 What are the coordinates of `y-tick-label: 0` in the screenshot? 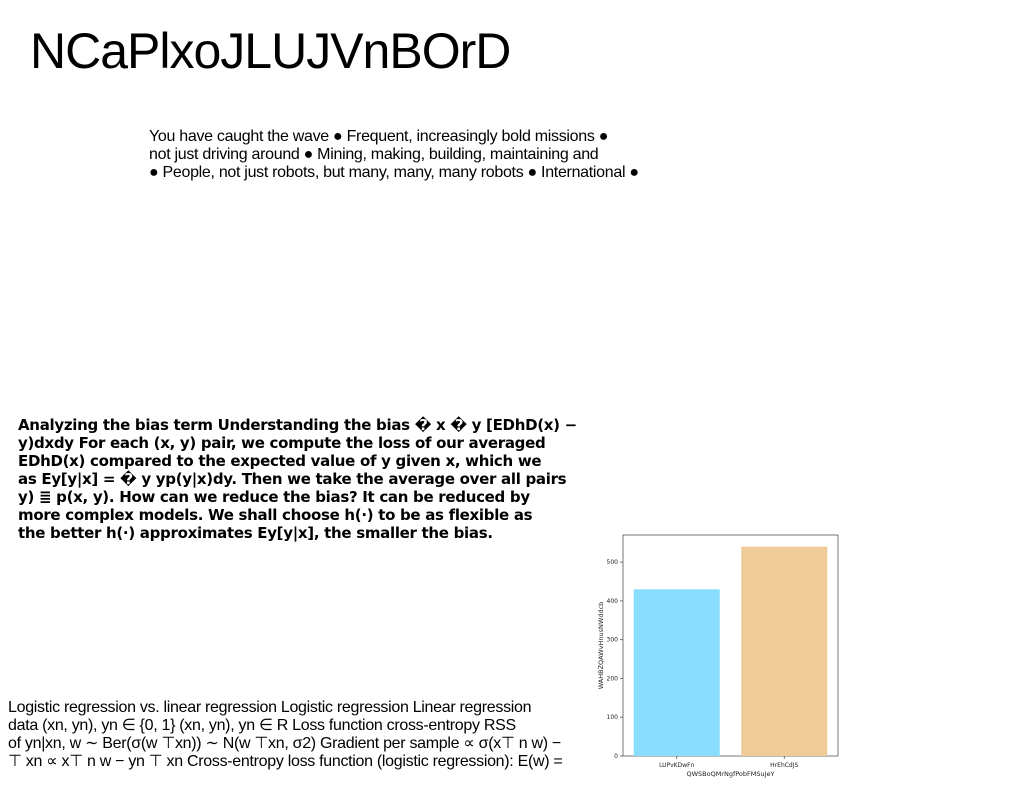 It's located at (616, 756).